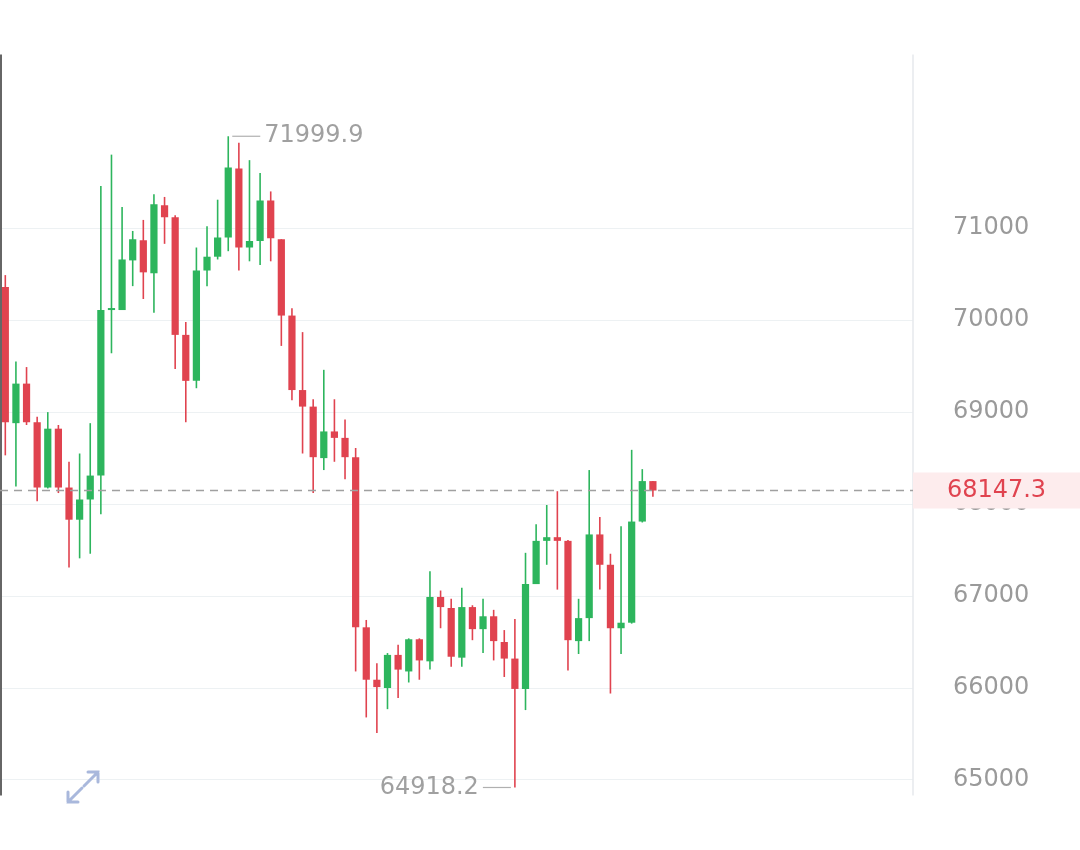 This screenshot has width=1080, height=850. What do you see at coordinates (991, 318) in the screenshot?
I see `y-tick-label: 70000` at bounding box center [991, 318].